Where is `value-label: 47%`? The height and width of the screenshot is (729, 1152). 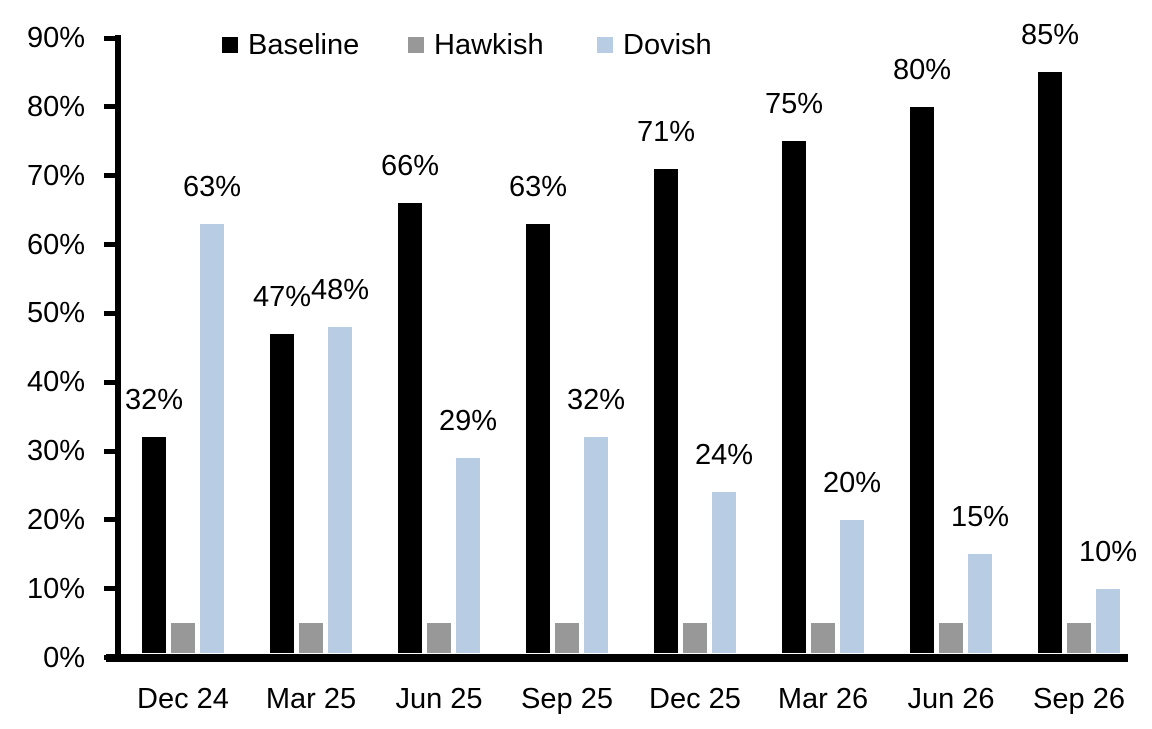 value-label: 47% is located at coordinates (282, 296).